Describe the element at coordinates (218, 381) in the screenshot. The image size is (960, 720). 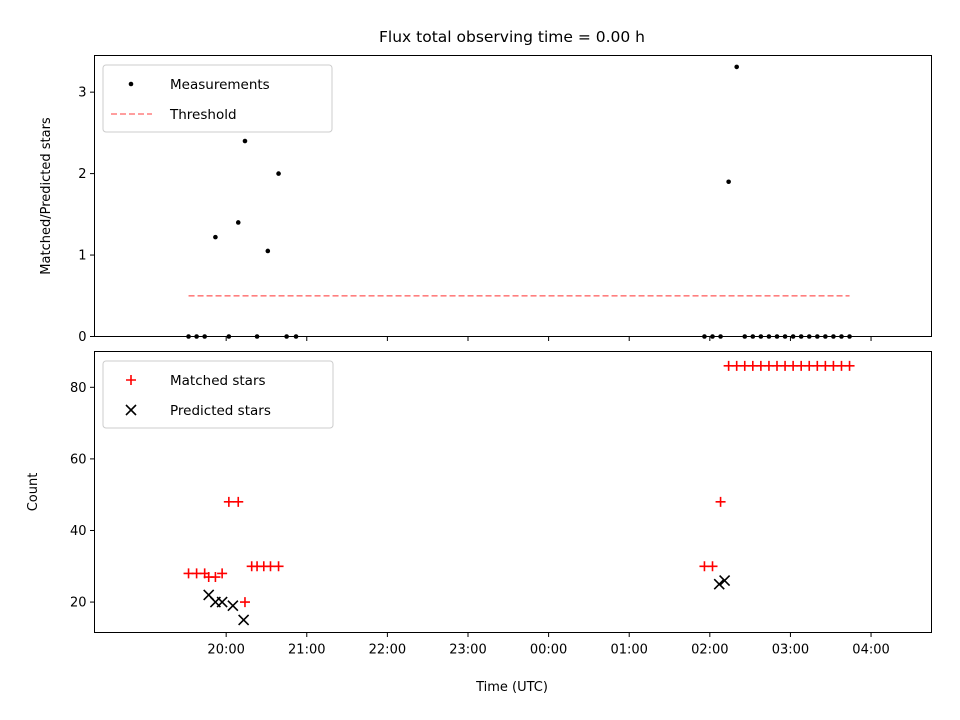
I see `legend-matched-label: Matched stars` at that location.